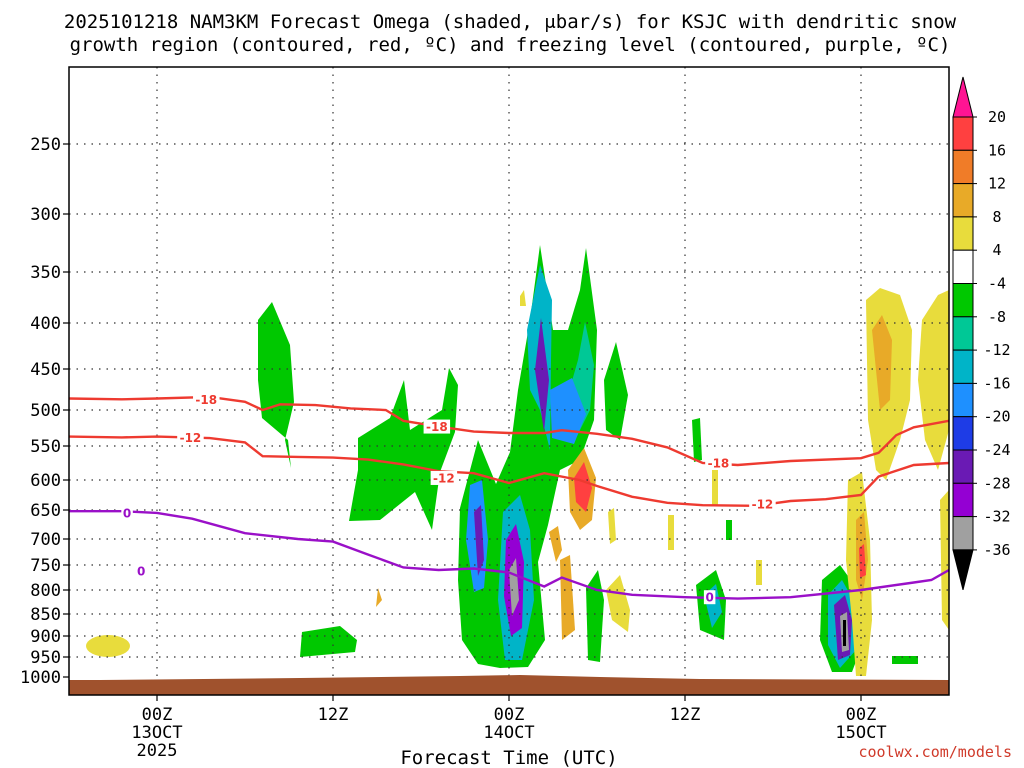 This screenshot has height=768, width=1024. I want to click on y-tick-label: 900, so click(45, 637).